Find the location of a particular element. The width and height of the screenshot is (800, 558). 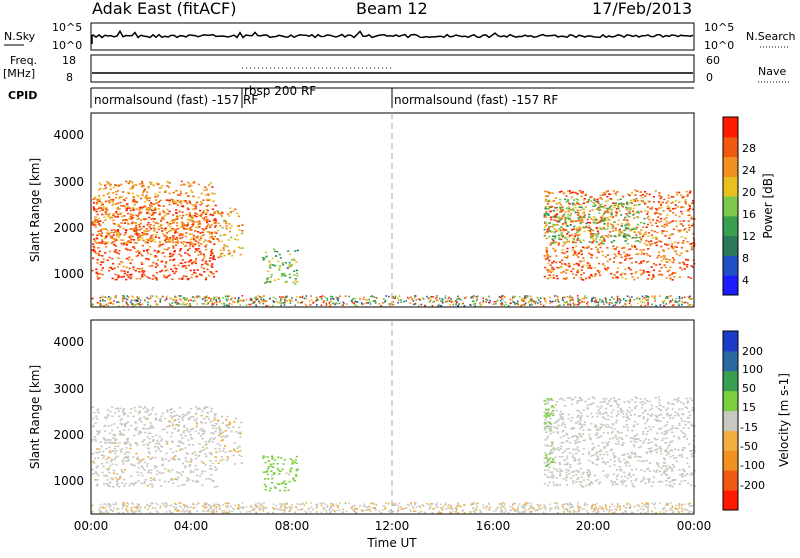

power-ytick-3000: 3000 is located at coordinates (68, 182).